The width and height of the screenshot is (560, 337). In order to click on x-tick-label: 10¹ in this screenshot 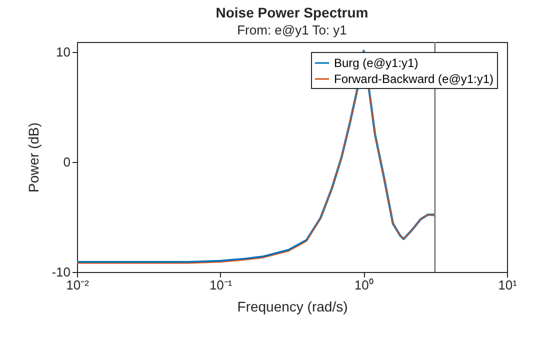, I will do `click(508, 285)`.